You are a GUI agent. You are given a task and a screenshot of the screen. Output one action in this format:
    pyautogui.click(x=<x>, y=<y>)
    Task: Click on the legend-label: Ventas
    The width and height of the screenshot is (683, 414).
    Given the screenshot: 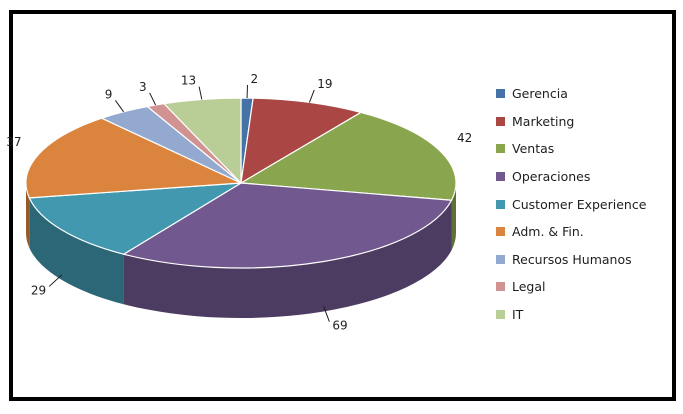 What is the action you would take?
    pyautogui.click(x=533, y=149)
    